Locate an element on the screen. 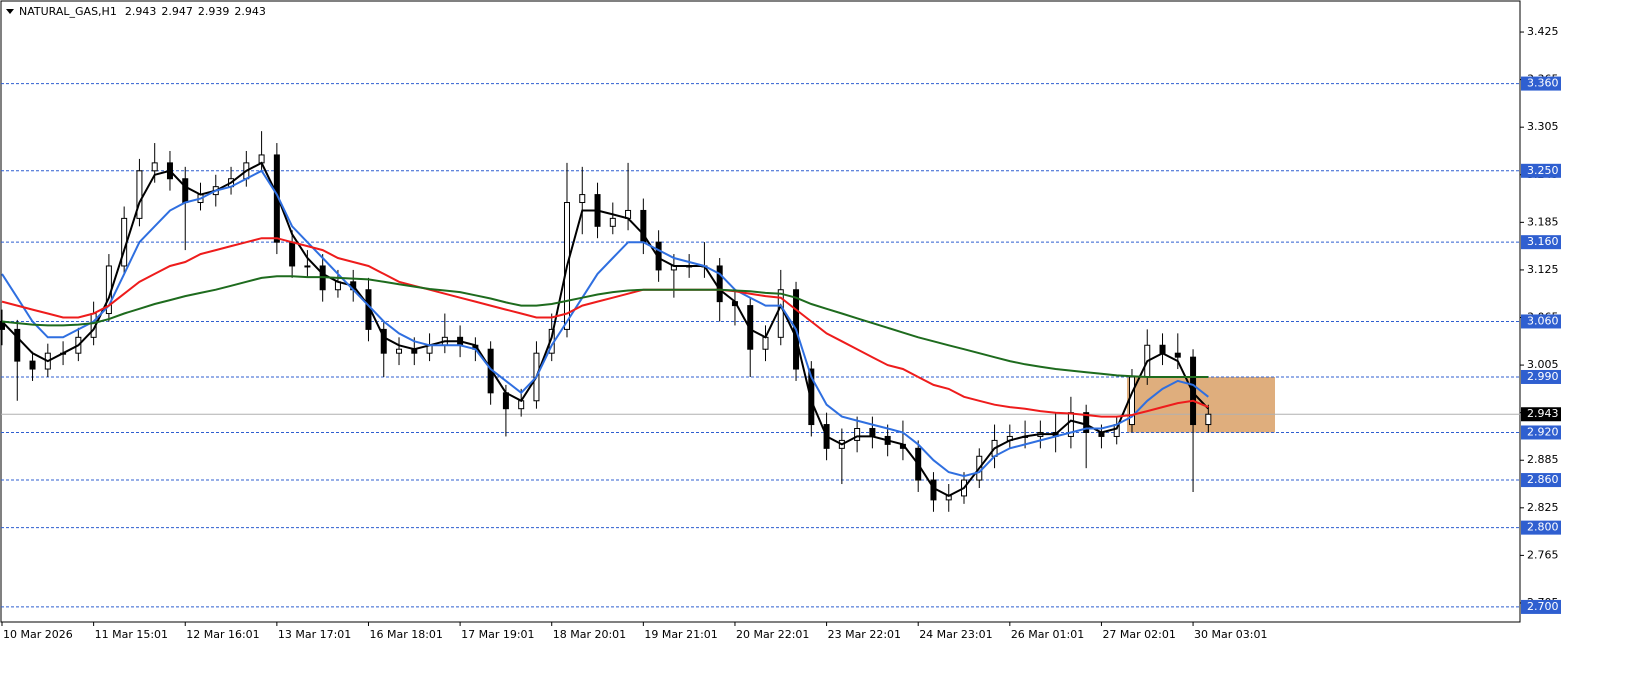 This screenshot has height=676, width=1641. level-label: 3.060 is located at coordinates (1543, 320).